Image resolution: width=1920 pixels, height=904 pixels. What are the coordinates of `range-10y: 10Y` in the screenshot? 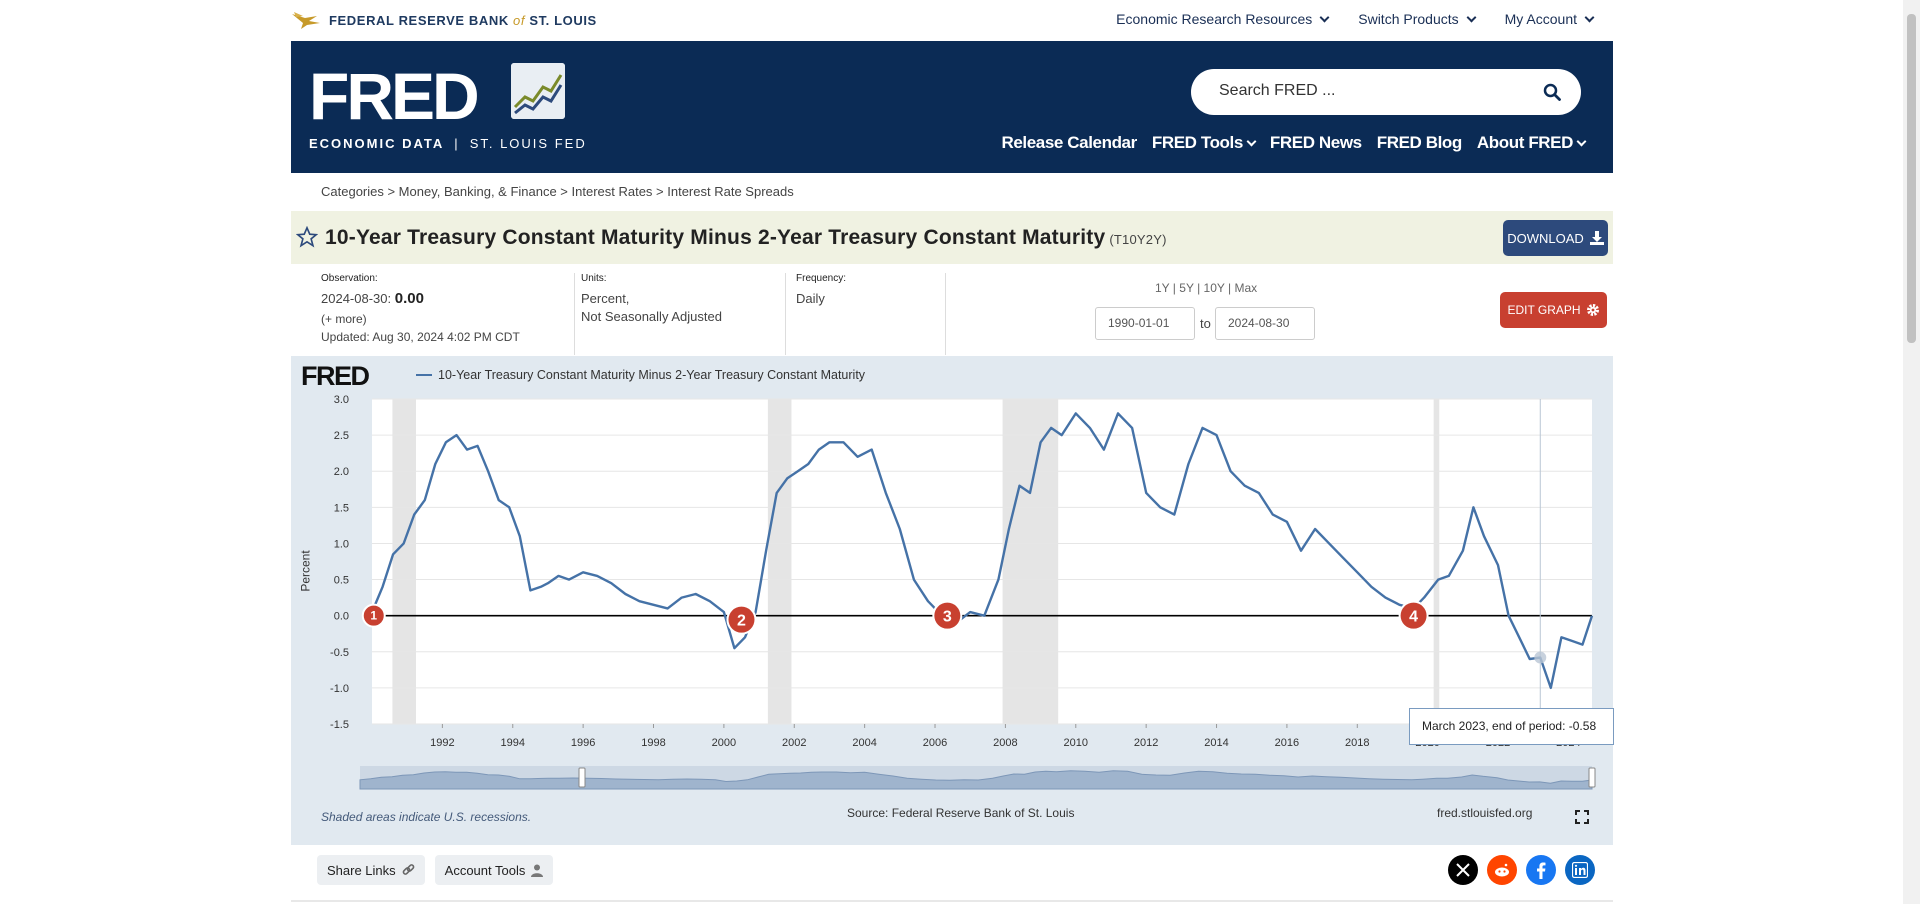 It's located at (1214, 288).